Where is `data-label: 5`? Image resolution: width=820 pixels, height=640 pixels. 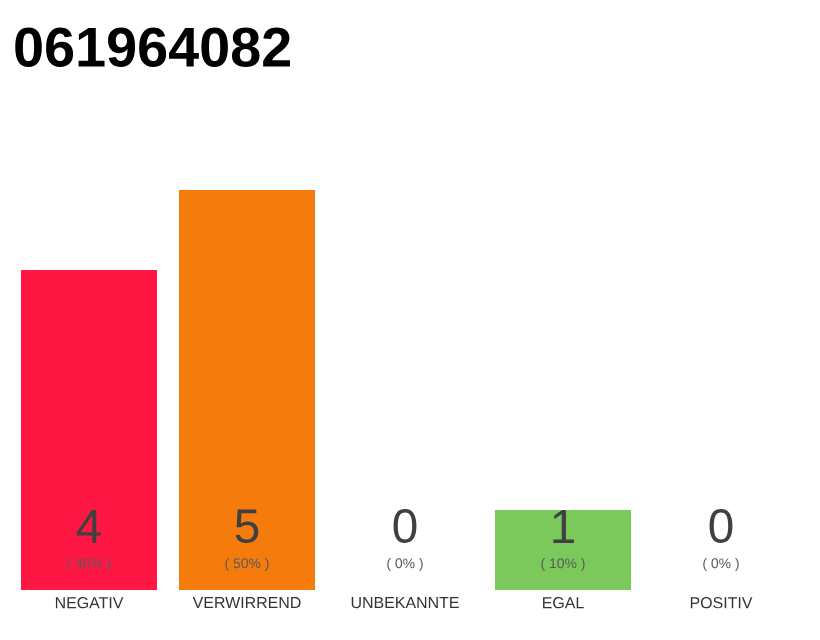 data-label: 5 is located at coordinates (247, 526).